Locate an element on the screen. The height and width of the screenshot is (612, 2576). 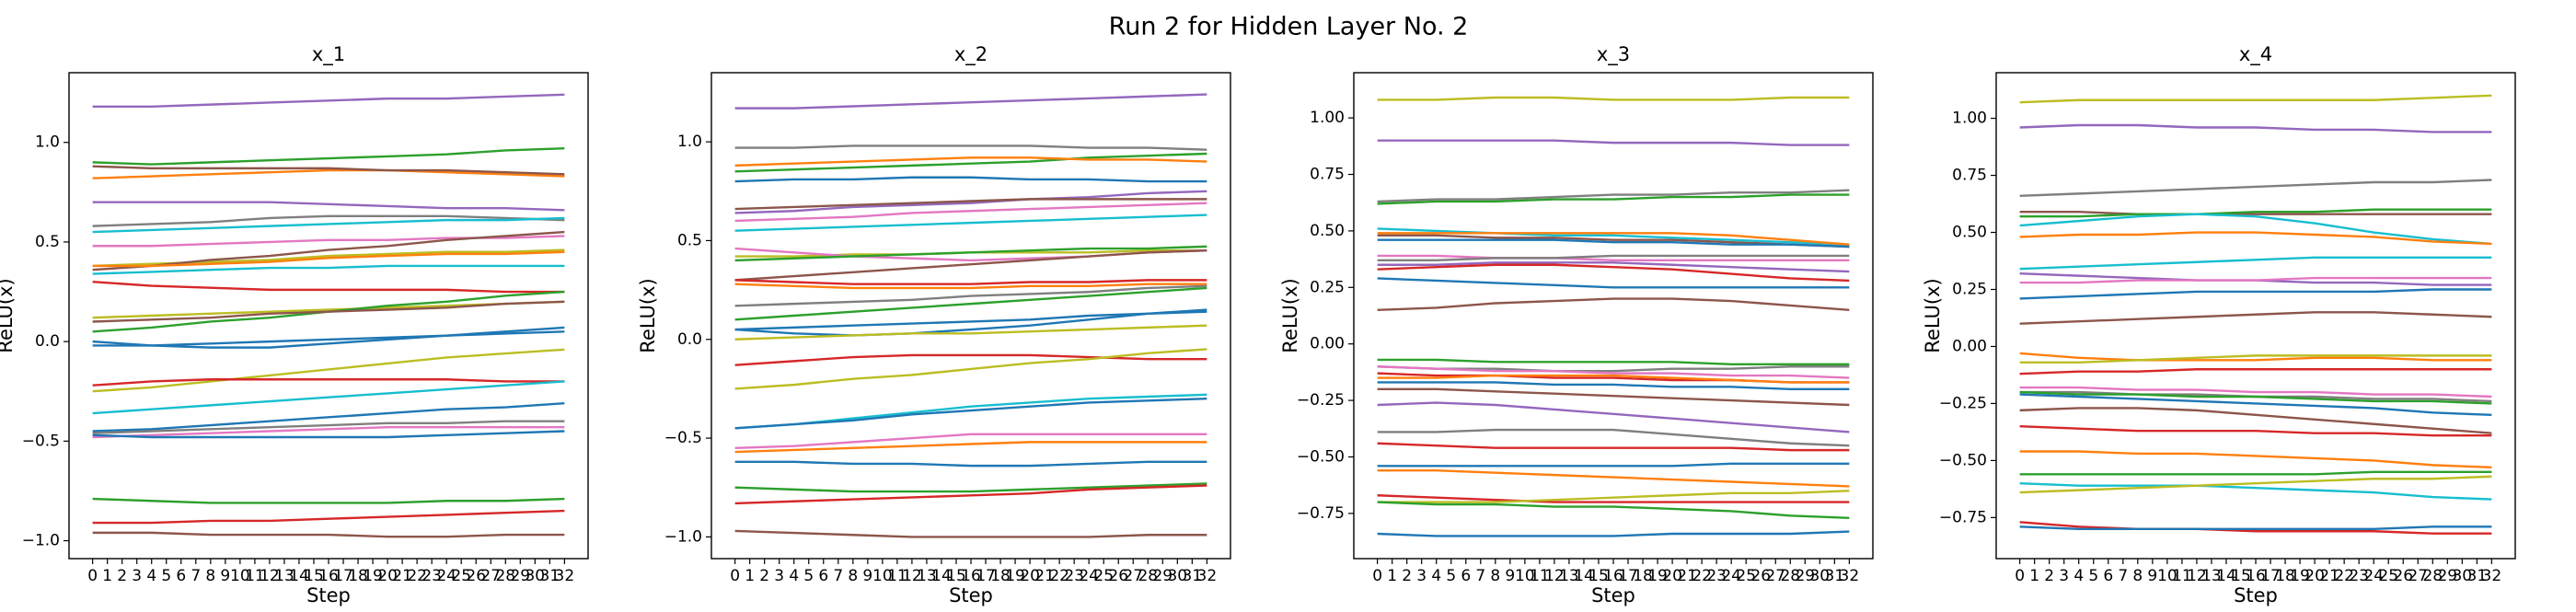
figure-title: Run 2 for Hidden Layer No. 2 is located at coordinates (1289, 27).